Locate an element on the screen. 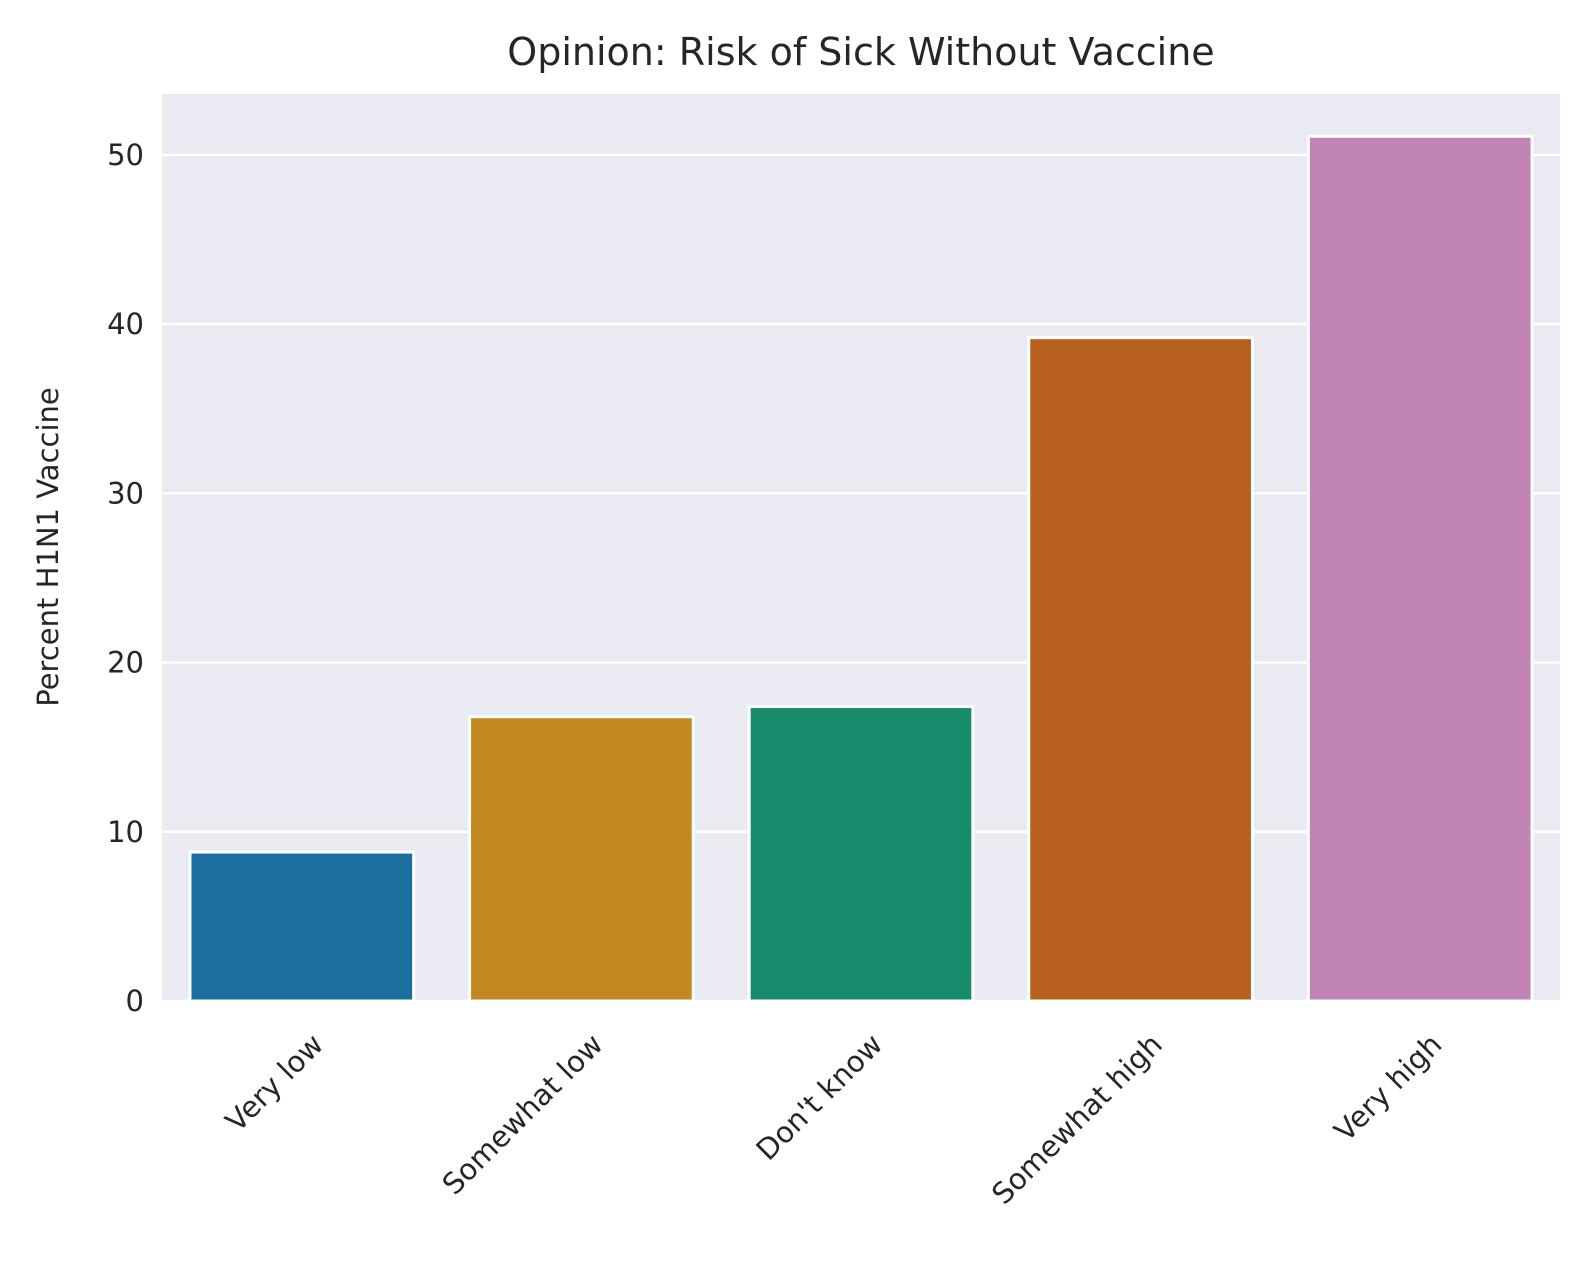 This screenshot has width=1585, height=1287. y-tick-label: 20 is located at coordinates (125, 663).